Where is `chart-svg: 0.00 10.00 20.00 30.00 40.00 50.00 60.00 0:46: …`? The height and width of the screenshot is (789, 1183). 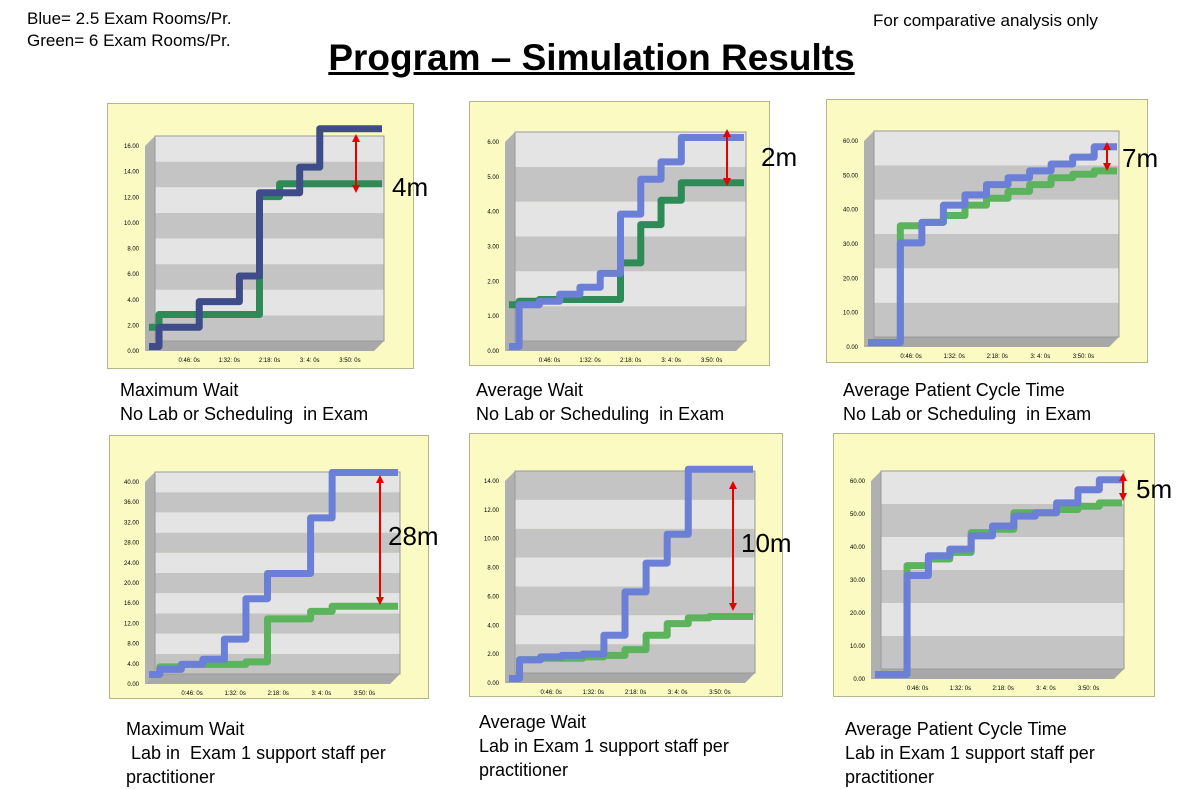
chart-svg: 0.00 10.00 20.00 30.00 40.00 50.00 60.00 0:46: … is located at coordinates (987, 231).